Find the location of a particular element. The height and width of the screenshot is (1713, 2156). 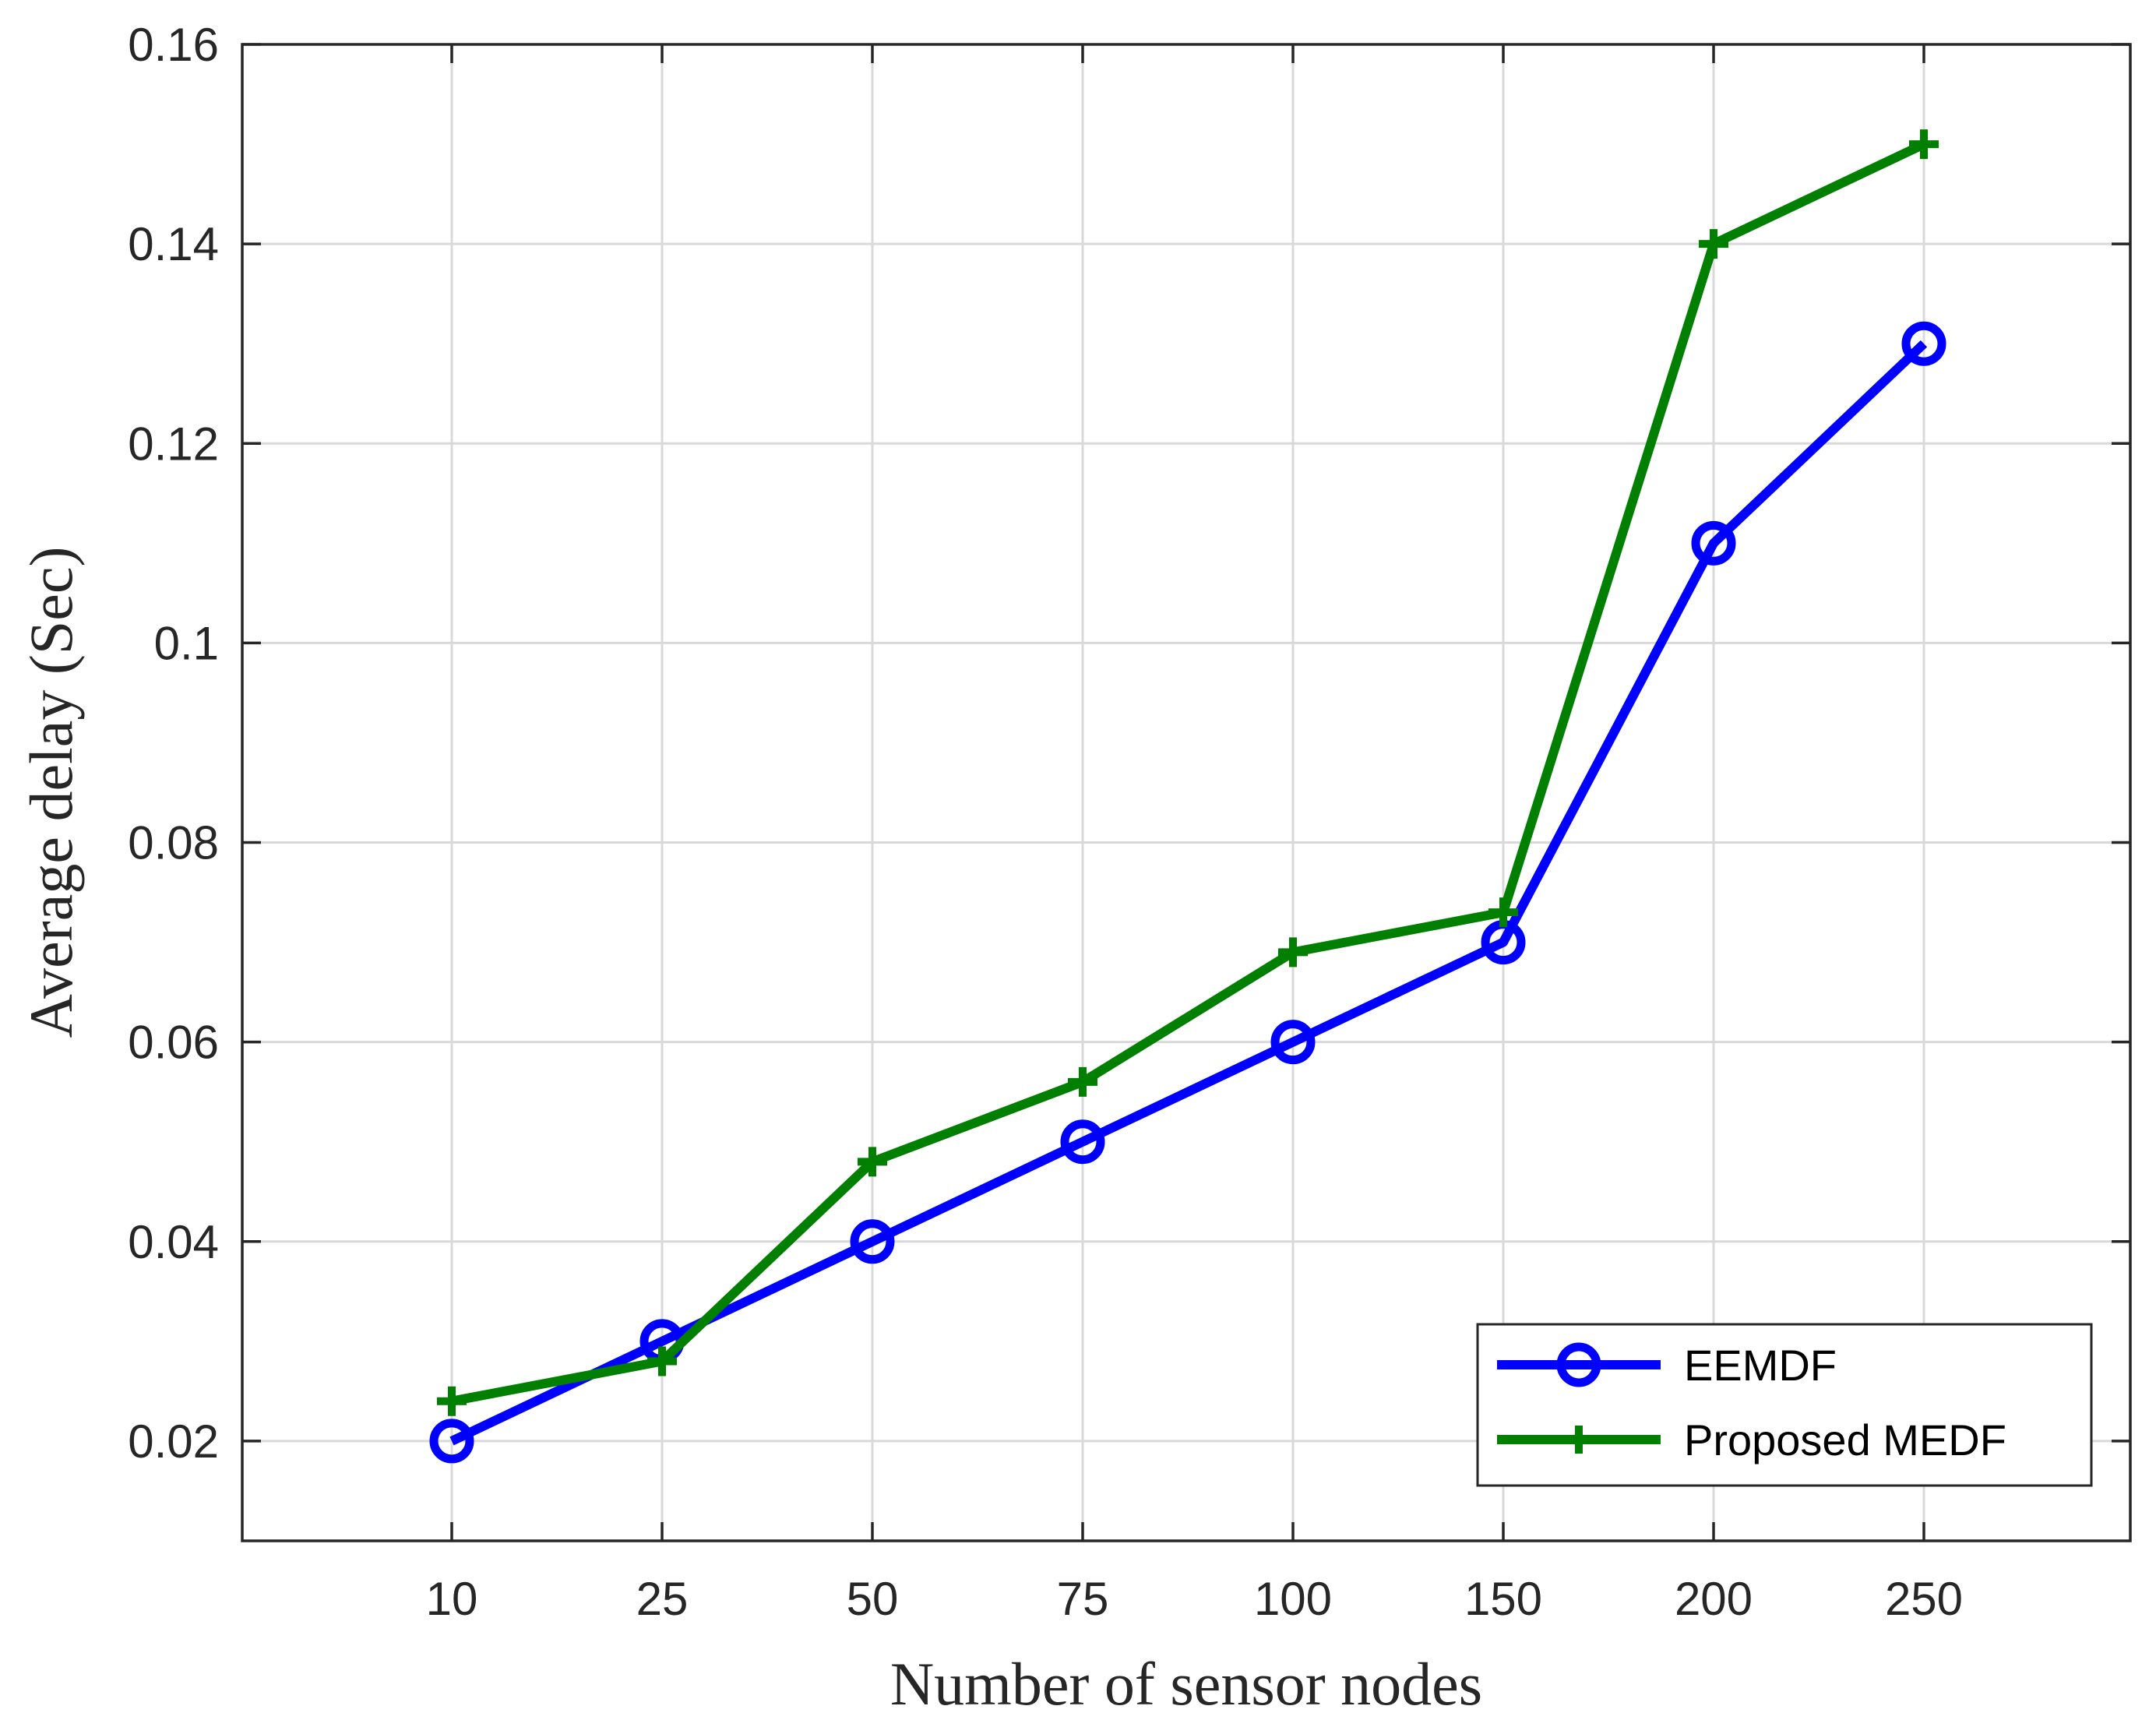

x-axis-title: Number of sensor nodes is located at coordinates (1186, 1681).